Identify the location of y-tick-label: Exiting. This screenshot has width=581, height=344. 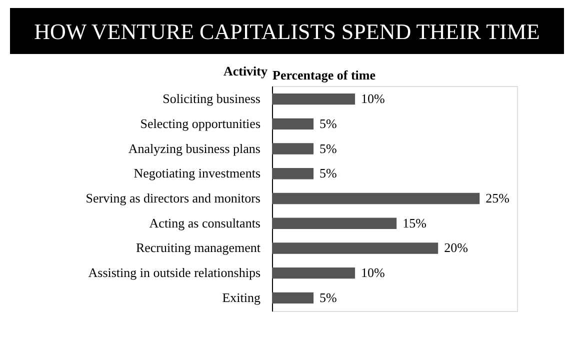
(241, 297).